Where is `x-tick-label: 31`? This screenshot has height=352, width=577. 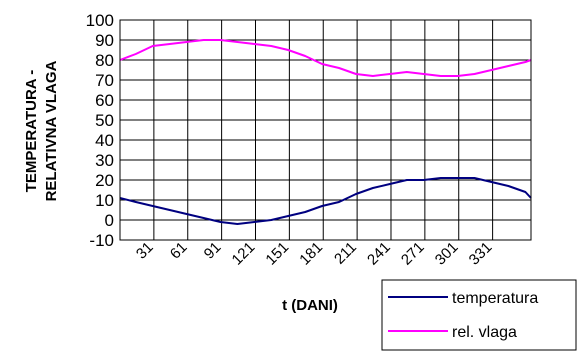
x-tick-label: 31 is located at coordinates (145, 251).